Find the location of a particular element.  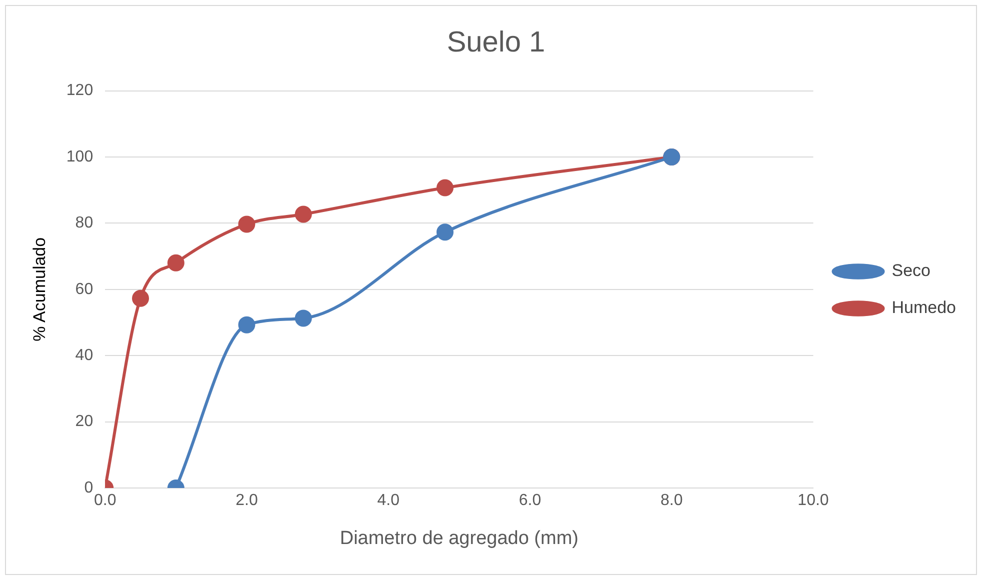

y-tick-label: 80 is located at coordinates (84, 223).